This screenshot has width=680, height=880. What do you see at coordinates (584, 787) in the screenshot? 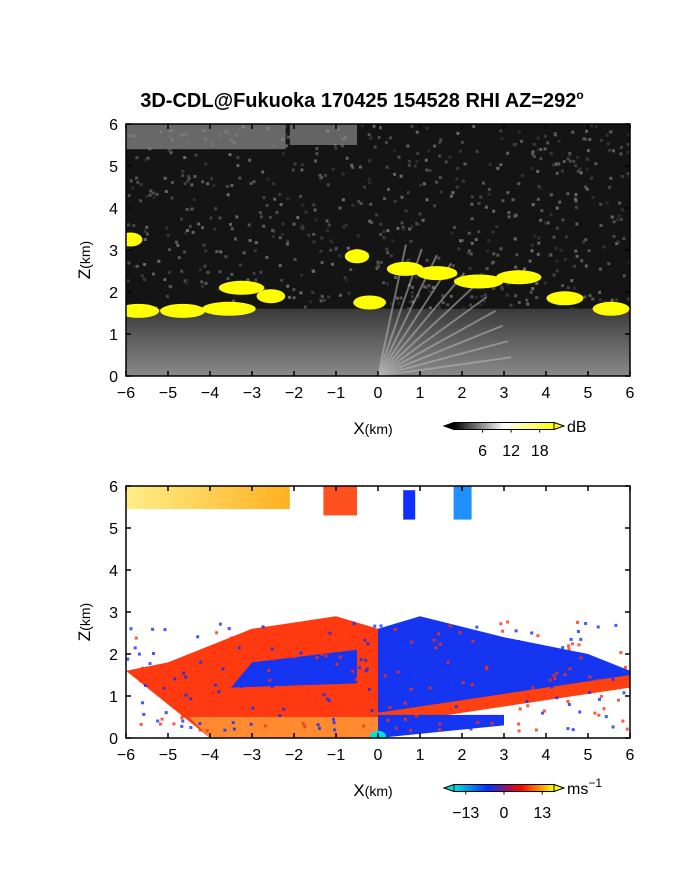
I see `colorbar-unit: ms−1` at bounding box center [584, 787].